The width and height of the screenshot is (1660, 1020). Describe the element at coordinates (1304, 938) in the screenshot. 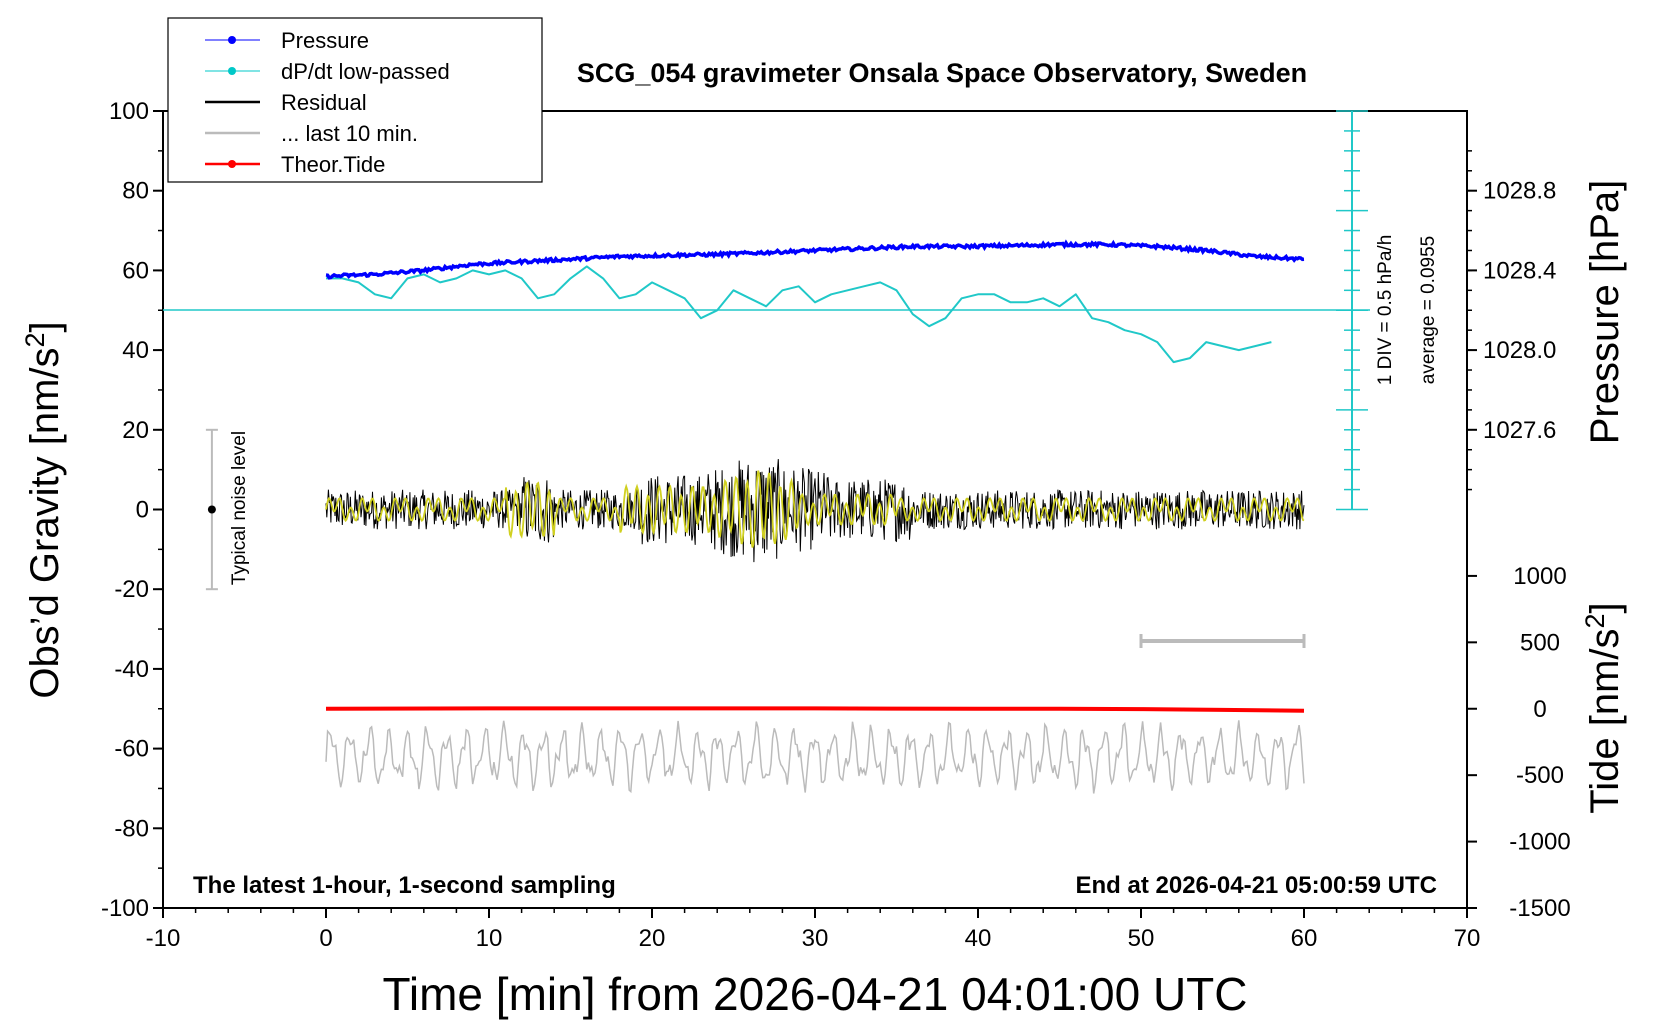

I see `x-tick-label: 60` at that location.